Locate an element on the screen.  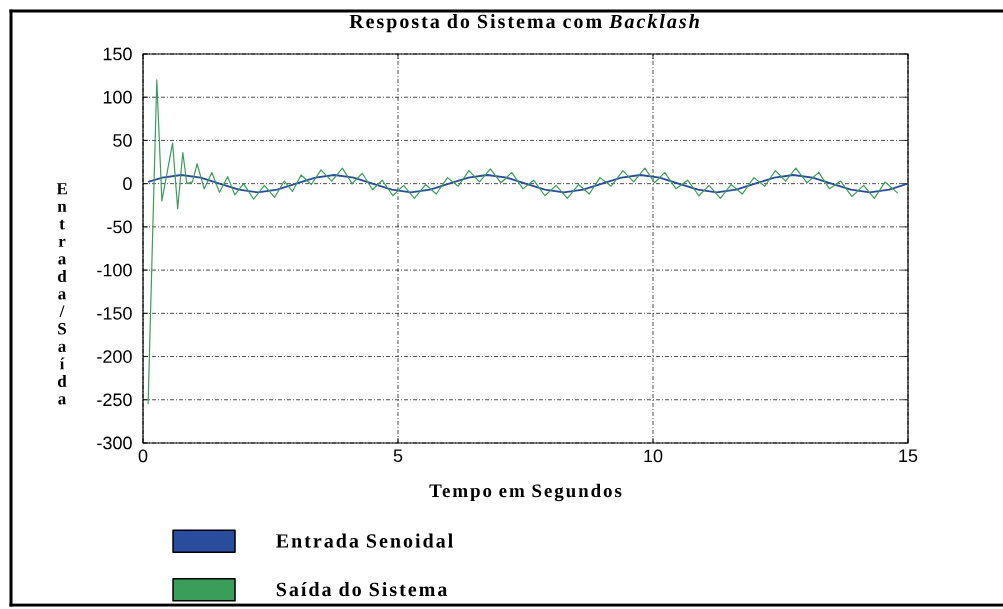
y-tick-label: -250 is located at coordinates (114, 400).